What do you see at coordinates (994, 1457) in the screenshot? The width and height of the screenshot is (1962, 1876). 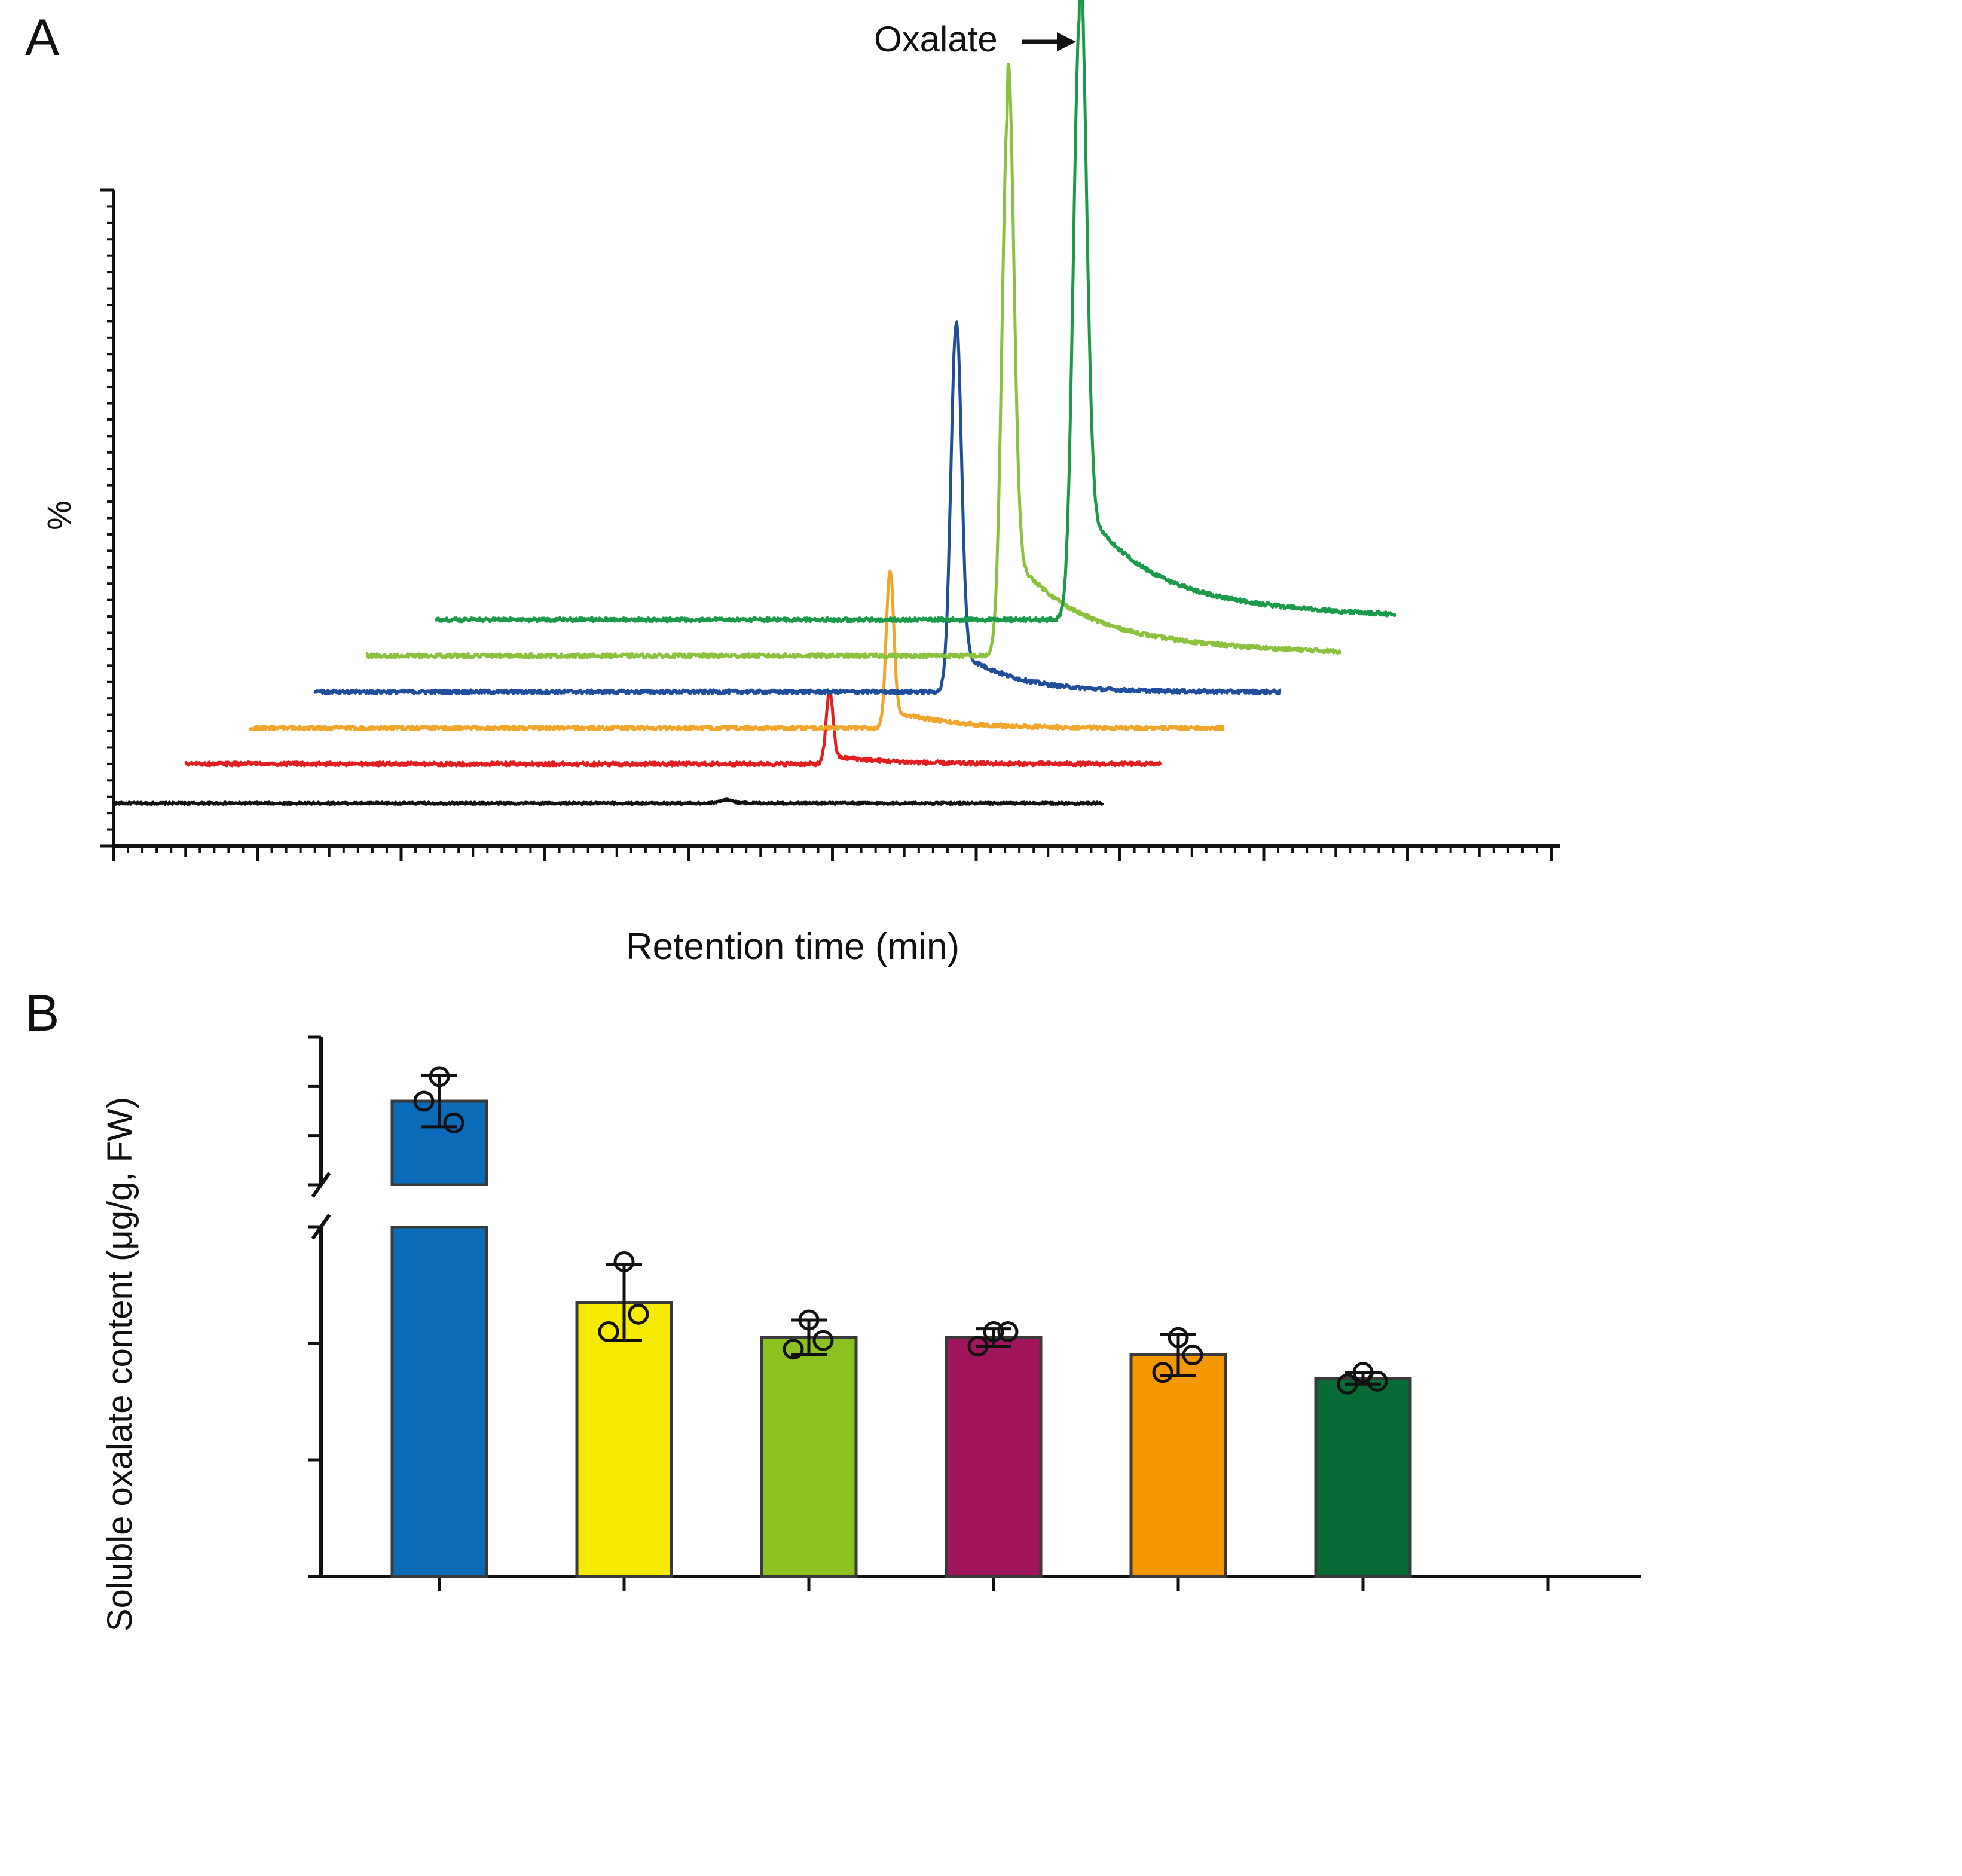 I see `bar-pear` at bounding box center [994, 1457].